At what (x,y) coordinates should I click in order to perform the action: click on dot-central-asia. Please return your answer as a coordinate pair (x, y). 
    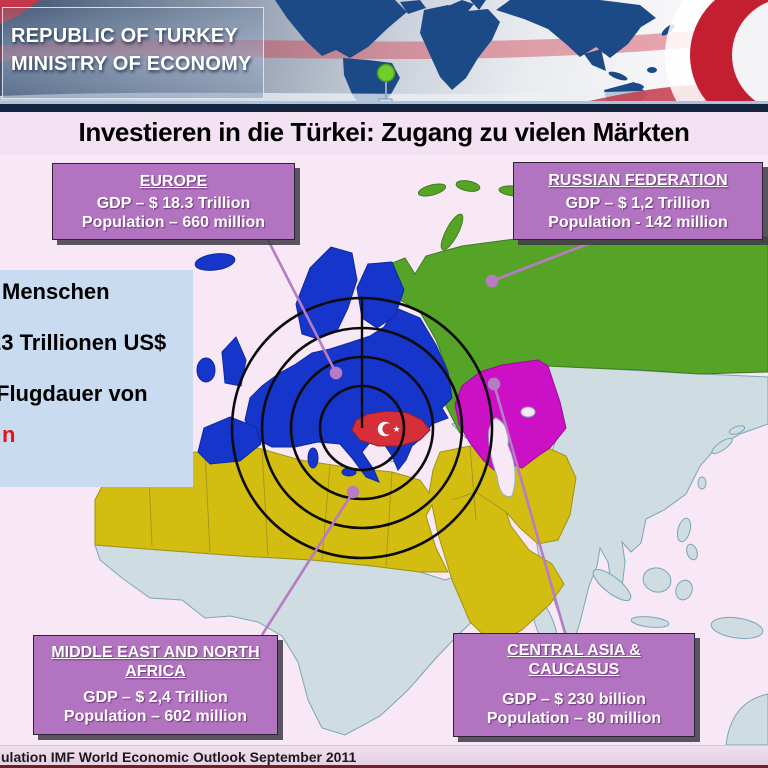
    Looking at the image, I should click on (494, 384).